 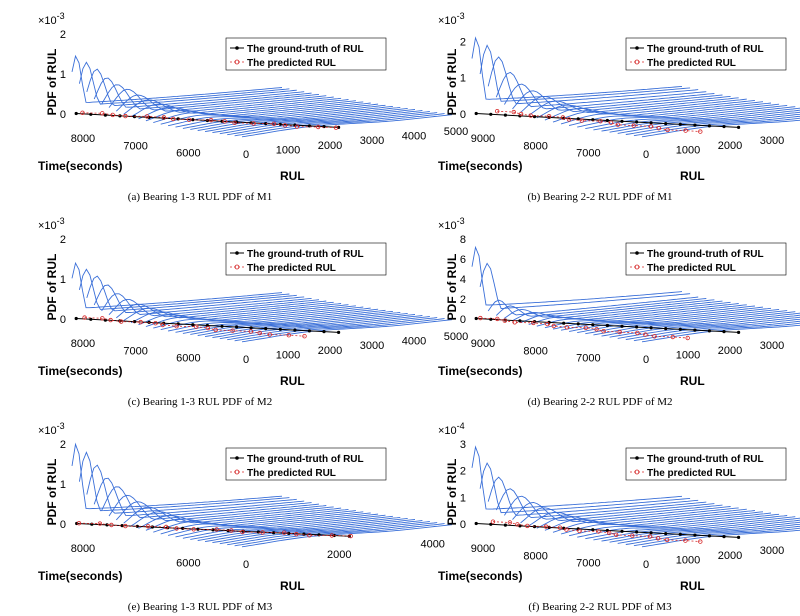 What do you see at coordinates (463, 260) in the screenshot?
I see `z-tick-label: 6` at bounding box center [463, 260].